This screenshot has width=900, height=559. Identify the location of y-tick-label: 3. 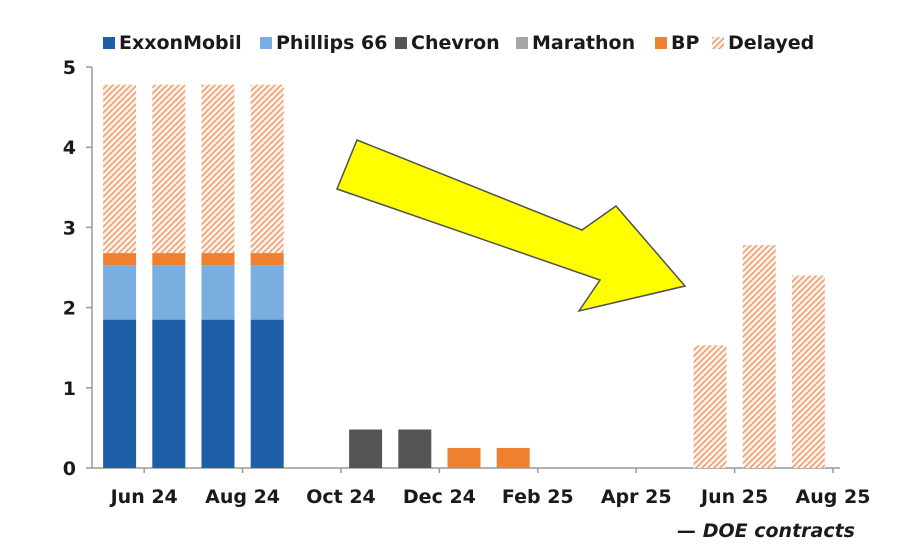
(69, 228).